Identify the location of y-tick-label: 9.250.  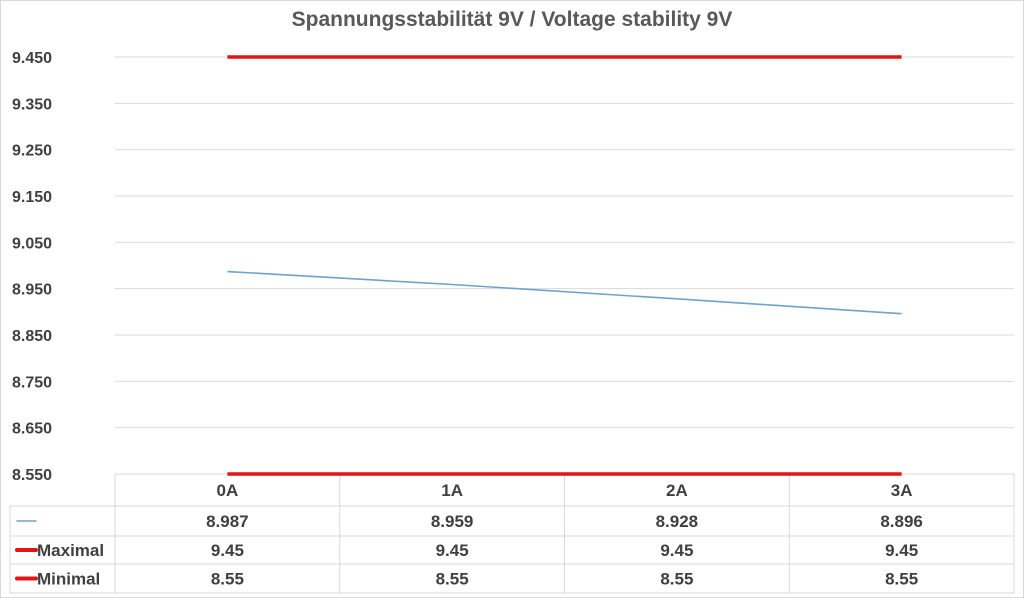
(32, 151).